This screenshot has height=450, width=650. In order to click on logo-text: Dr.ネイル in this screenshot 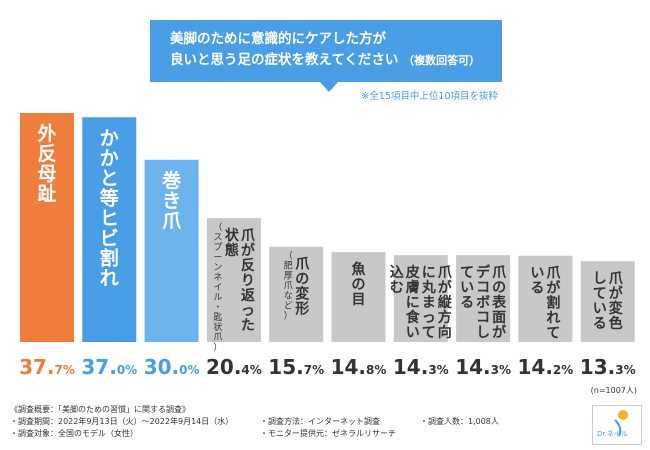, I will do `click(612, 434)`.